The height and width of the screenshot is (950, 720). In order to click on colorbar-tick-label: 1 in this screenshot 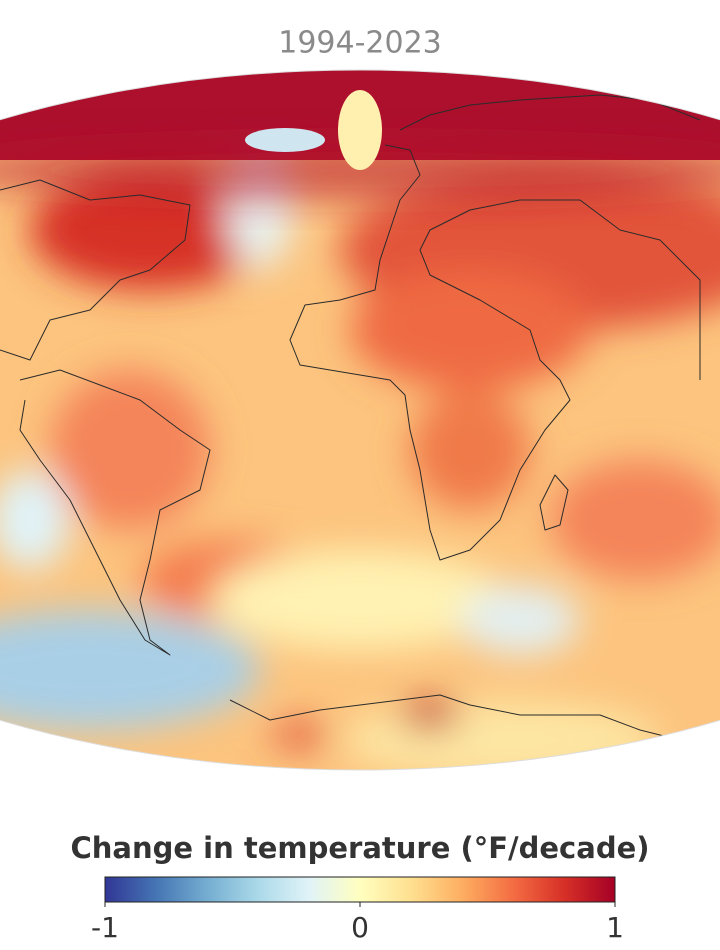, I will do `click(615, 927)`.